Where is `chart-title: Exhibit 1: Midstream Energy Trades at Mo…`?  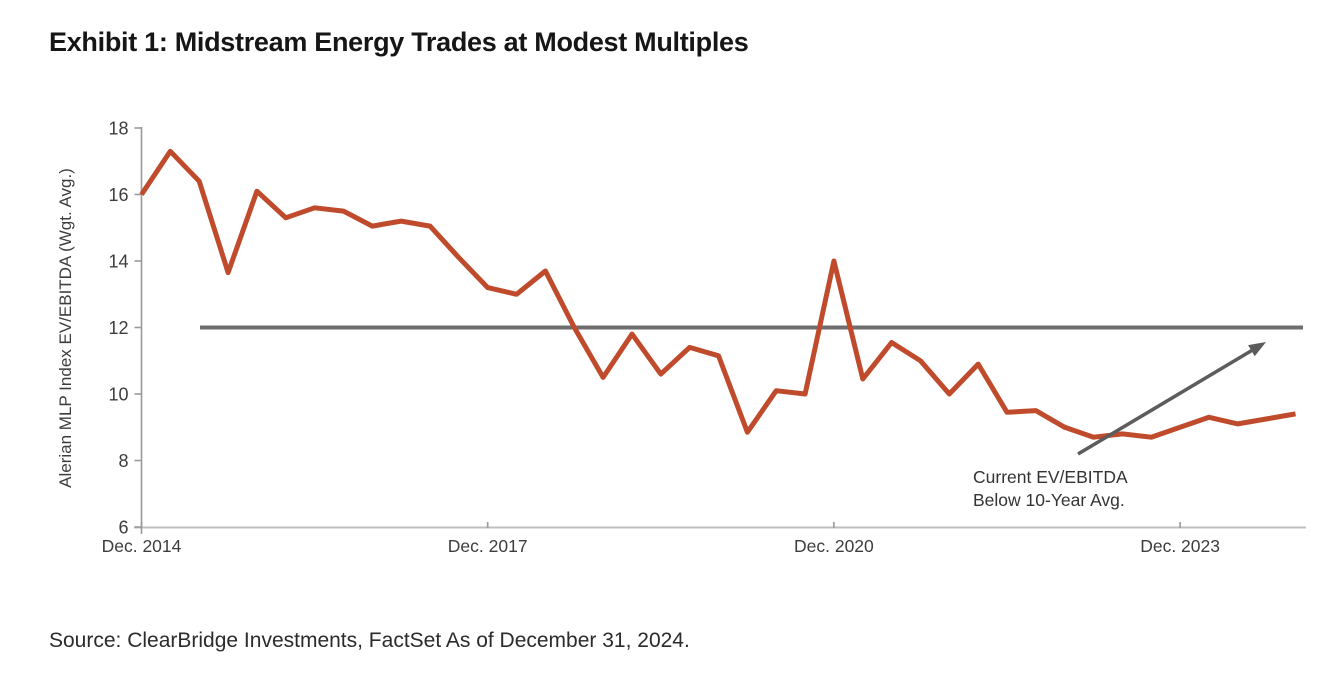
chart-title: Exhibit 1: Midstream Energy Trades at Mo… is located at coordinates (399, 42).